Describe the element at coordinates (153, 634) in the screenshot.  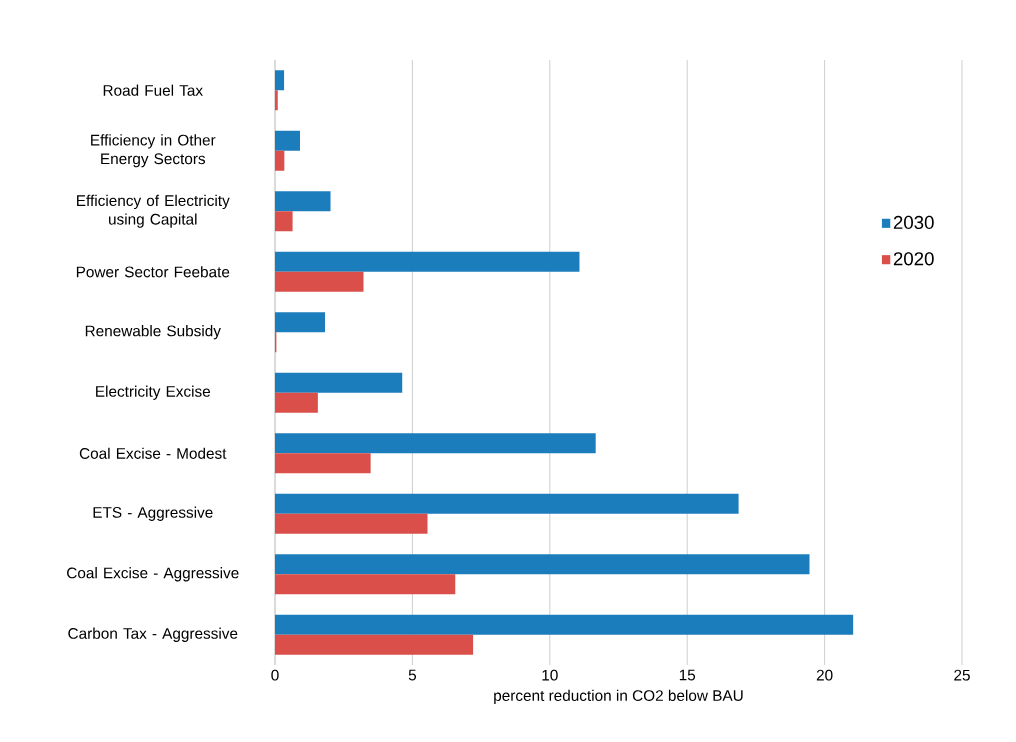
I see `y-tick-label: Carbon Tax - Aggressive` at that location.